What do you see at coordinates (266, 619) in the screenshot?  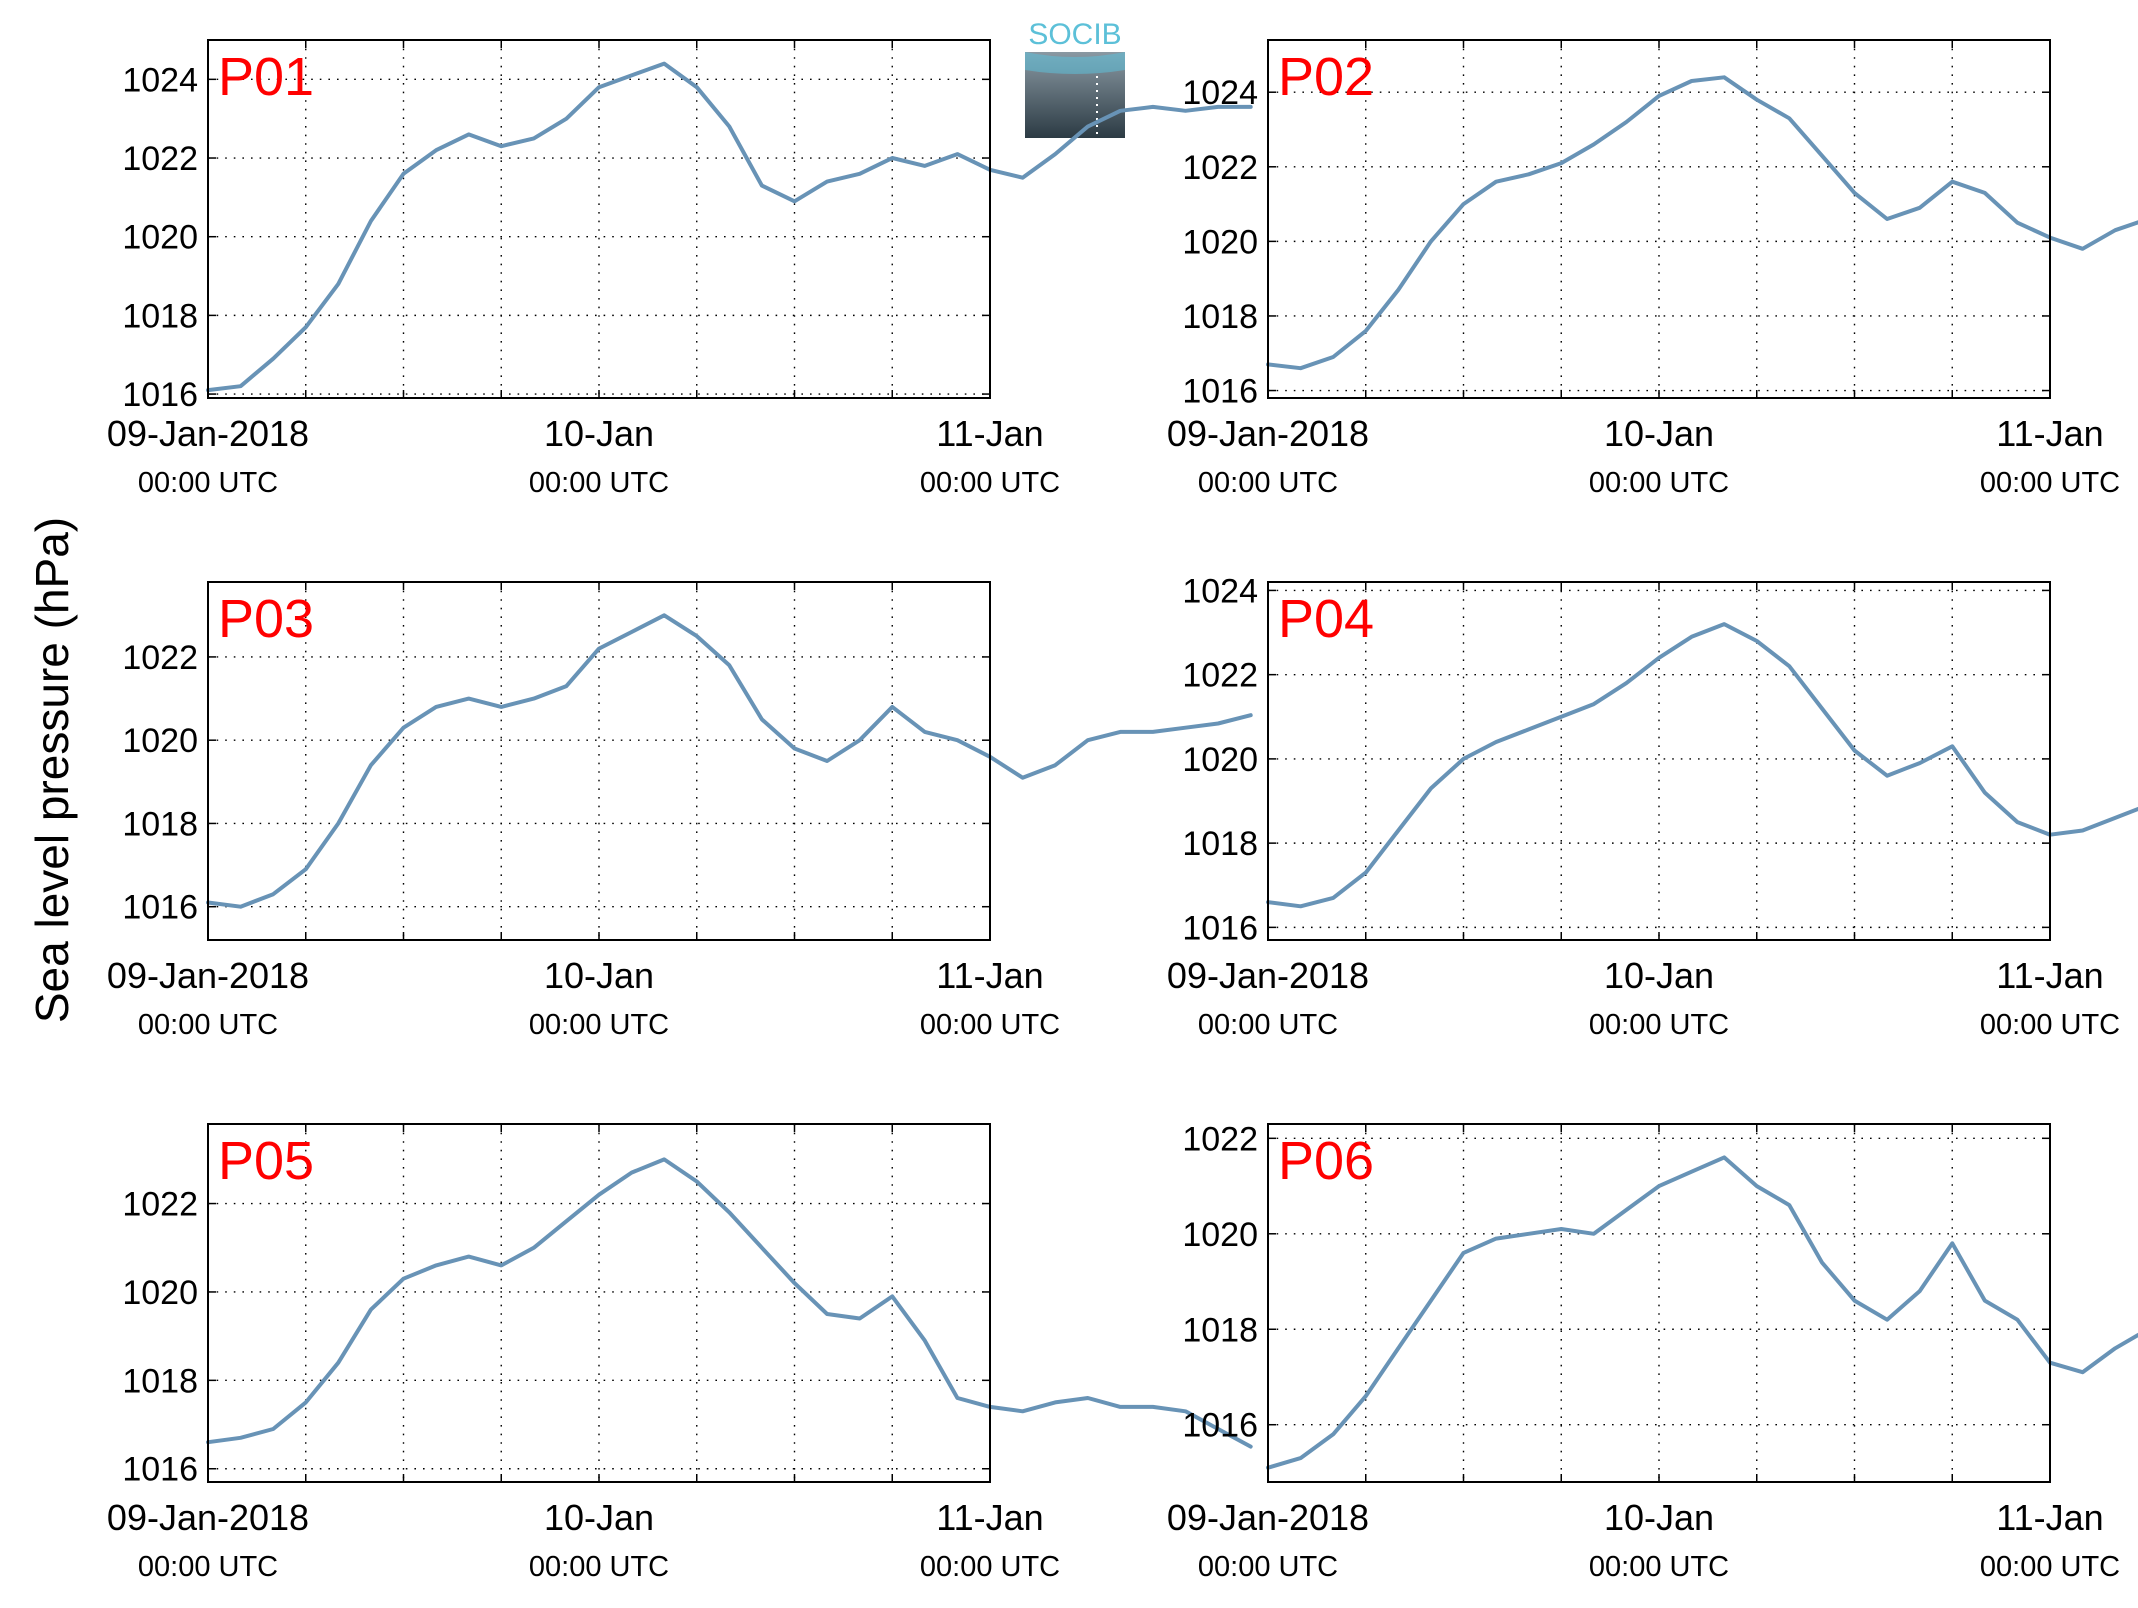 I see `panel-label: P03` at bounding box center [266, 619].